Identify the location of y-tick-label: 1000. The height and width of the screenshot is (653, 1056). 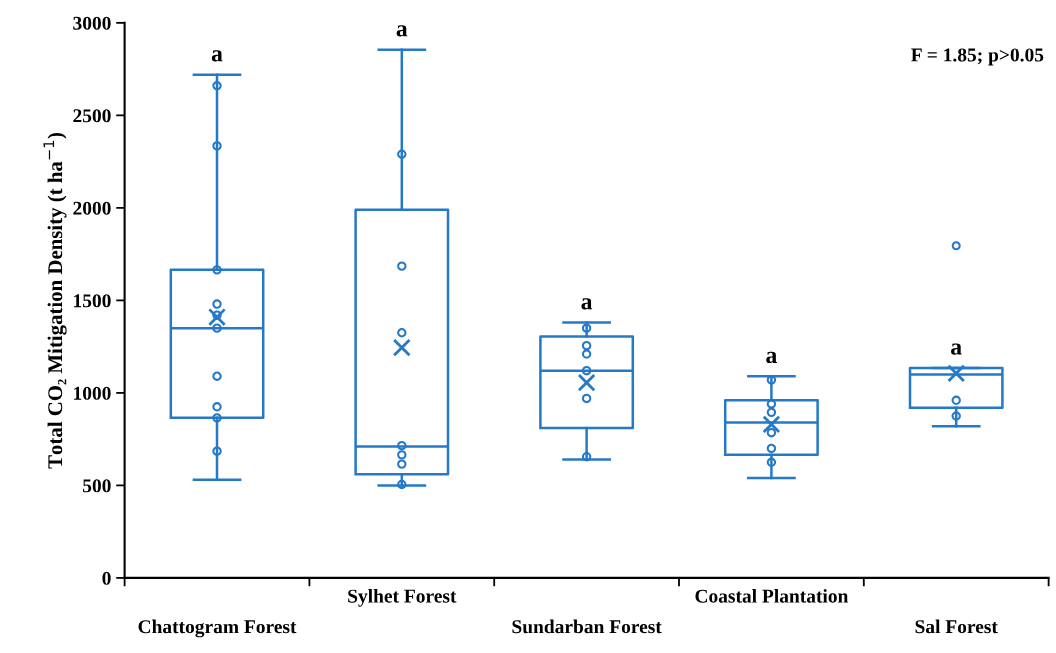
(92, 393).